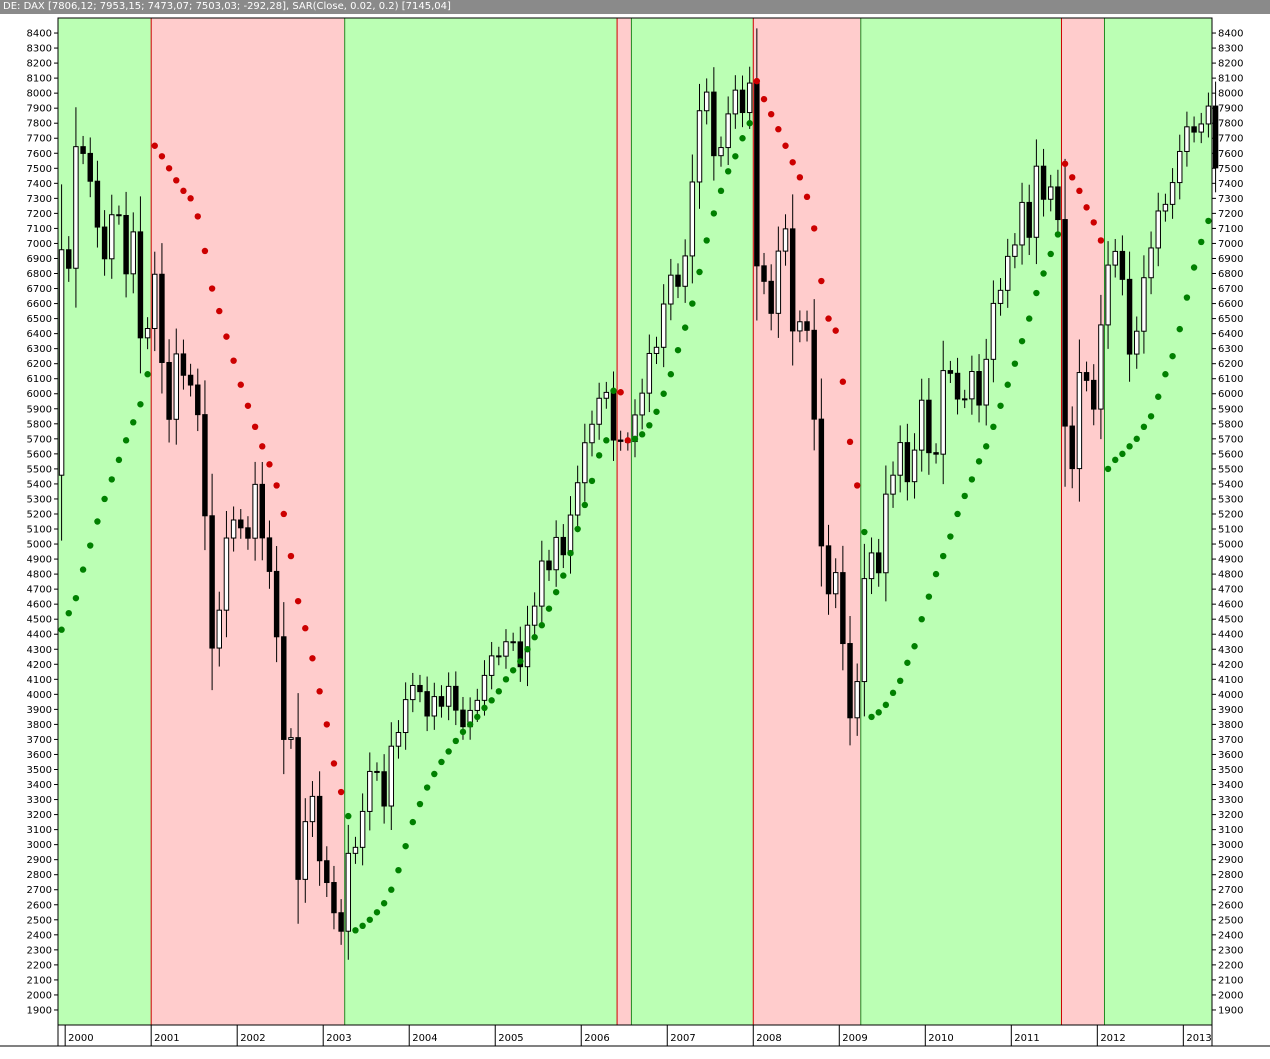 The image size is (1270, 1059). What do you see at coordinates (1230, 199) in the screenshot?
I see `y-tick-label-right: 7300` at bounding box center [1230, 199].